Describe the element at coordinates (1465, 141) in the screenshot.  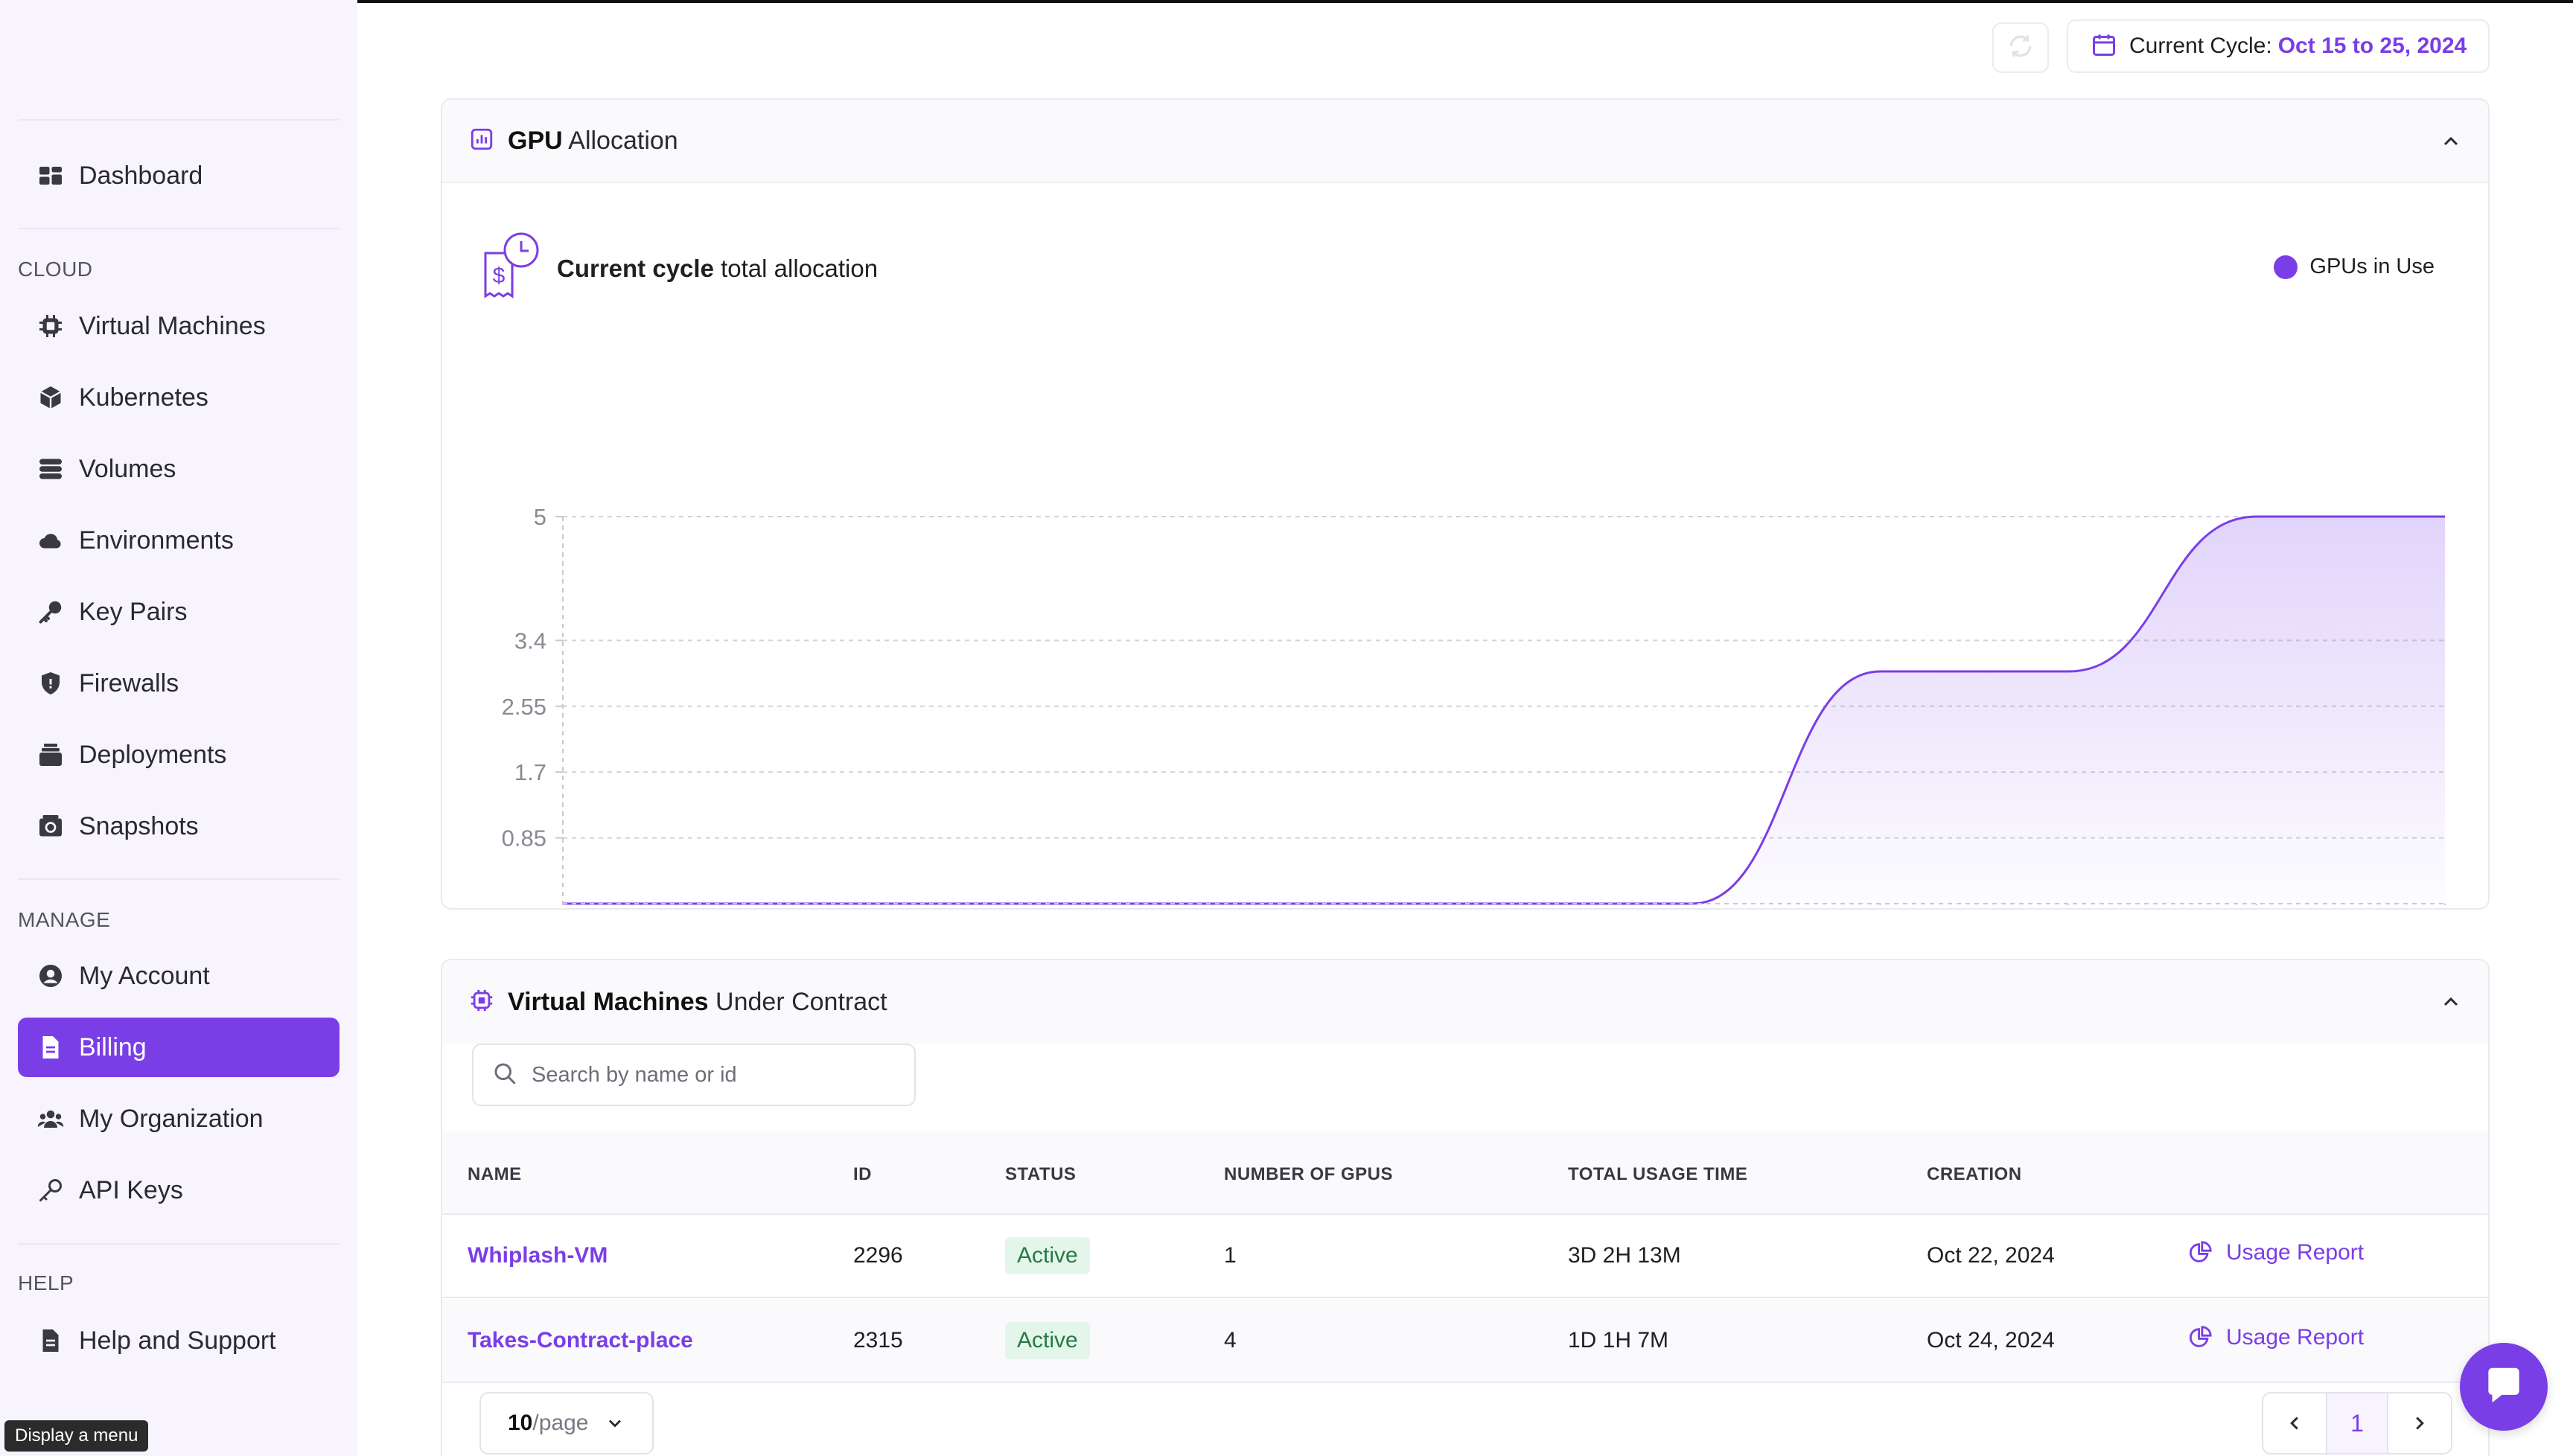
I see `gpu-panel-header: GPU Allocation` at that location.